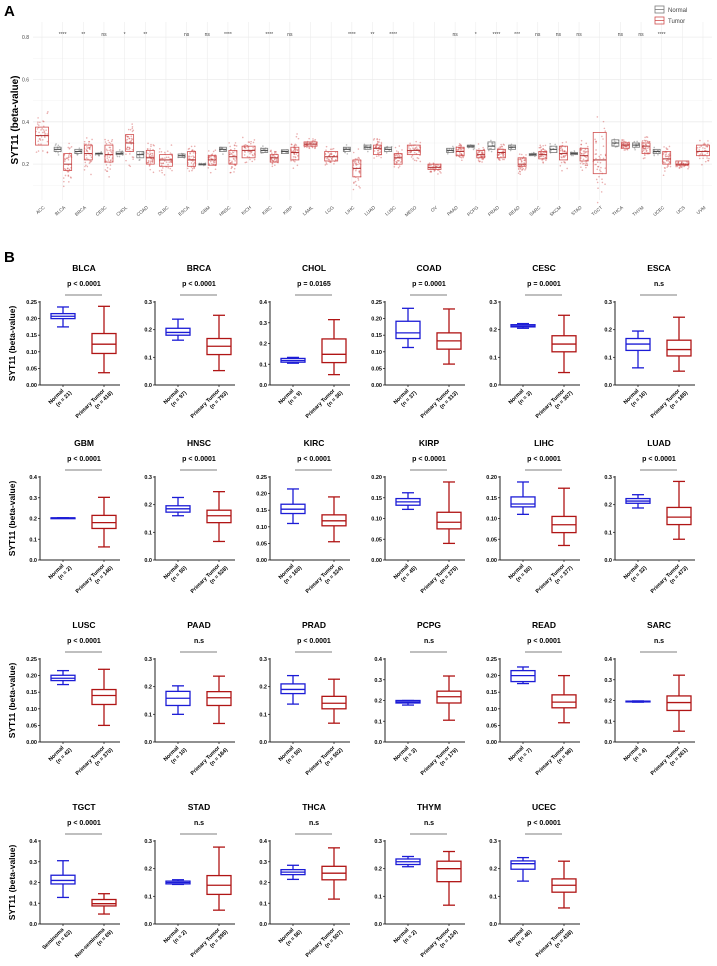  What do you see at coordinates (291, 573) in the screenshot?
I see `x-group-label: Normal(n = 160)` at bounding box center [291, 573].